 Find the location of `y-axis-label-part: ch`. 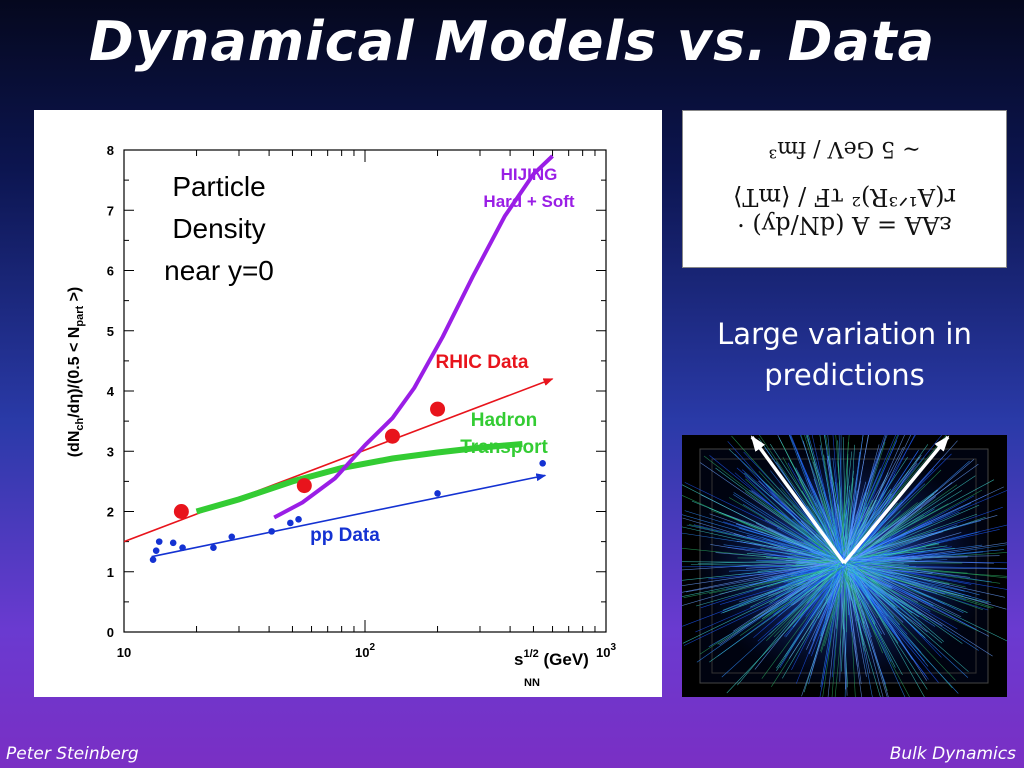

y-axis-label-part: ch is located at coordinates (80, 423).